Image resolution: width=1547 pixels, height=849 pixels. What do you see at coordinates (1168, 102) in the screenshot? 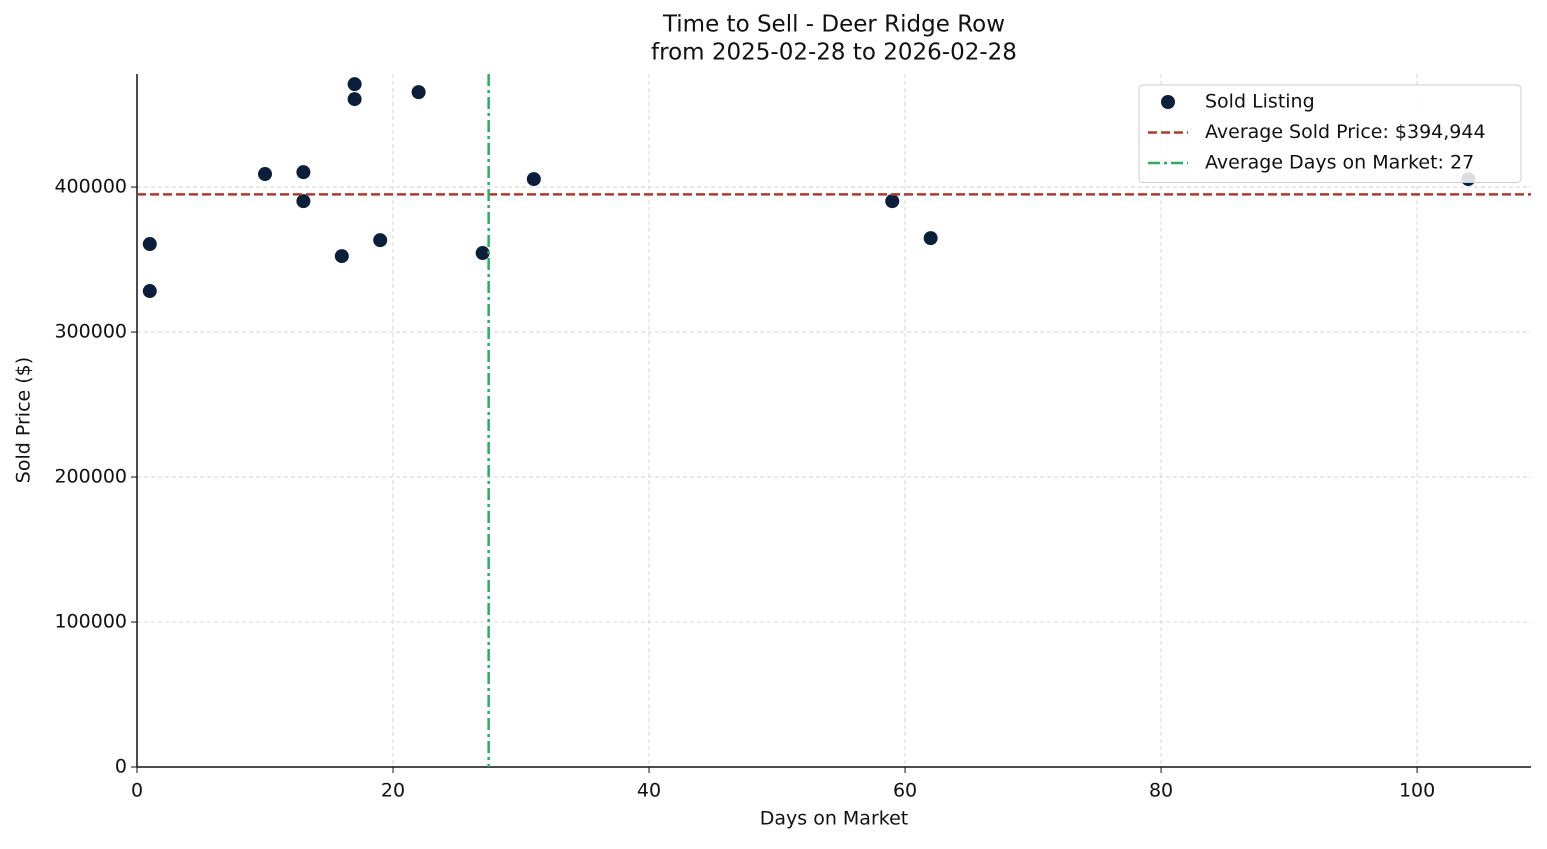
I see `legend-marker` at bounding box center [1168, 102].